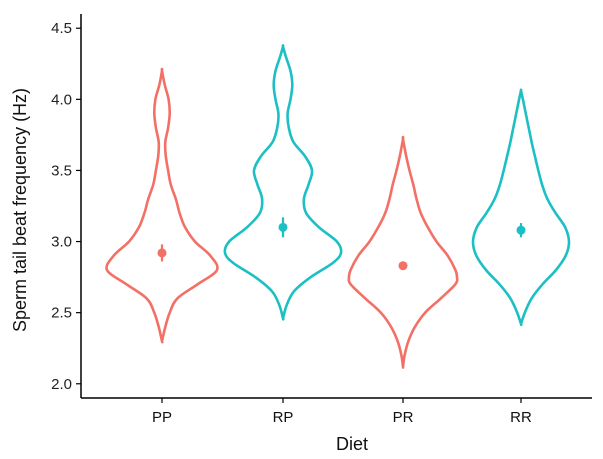 The width and height of the screenshot is (603, 459). I want to click on y-axis-ticks: 2.0 2.5 3.0 3.5 4.0 4.5, so click(66, 206).